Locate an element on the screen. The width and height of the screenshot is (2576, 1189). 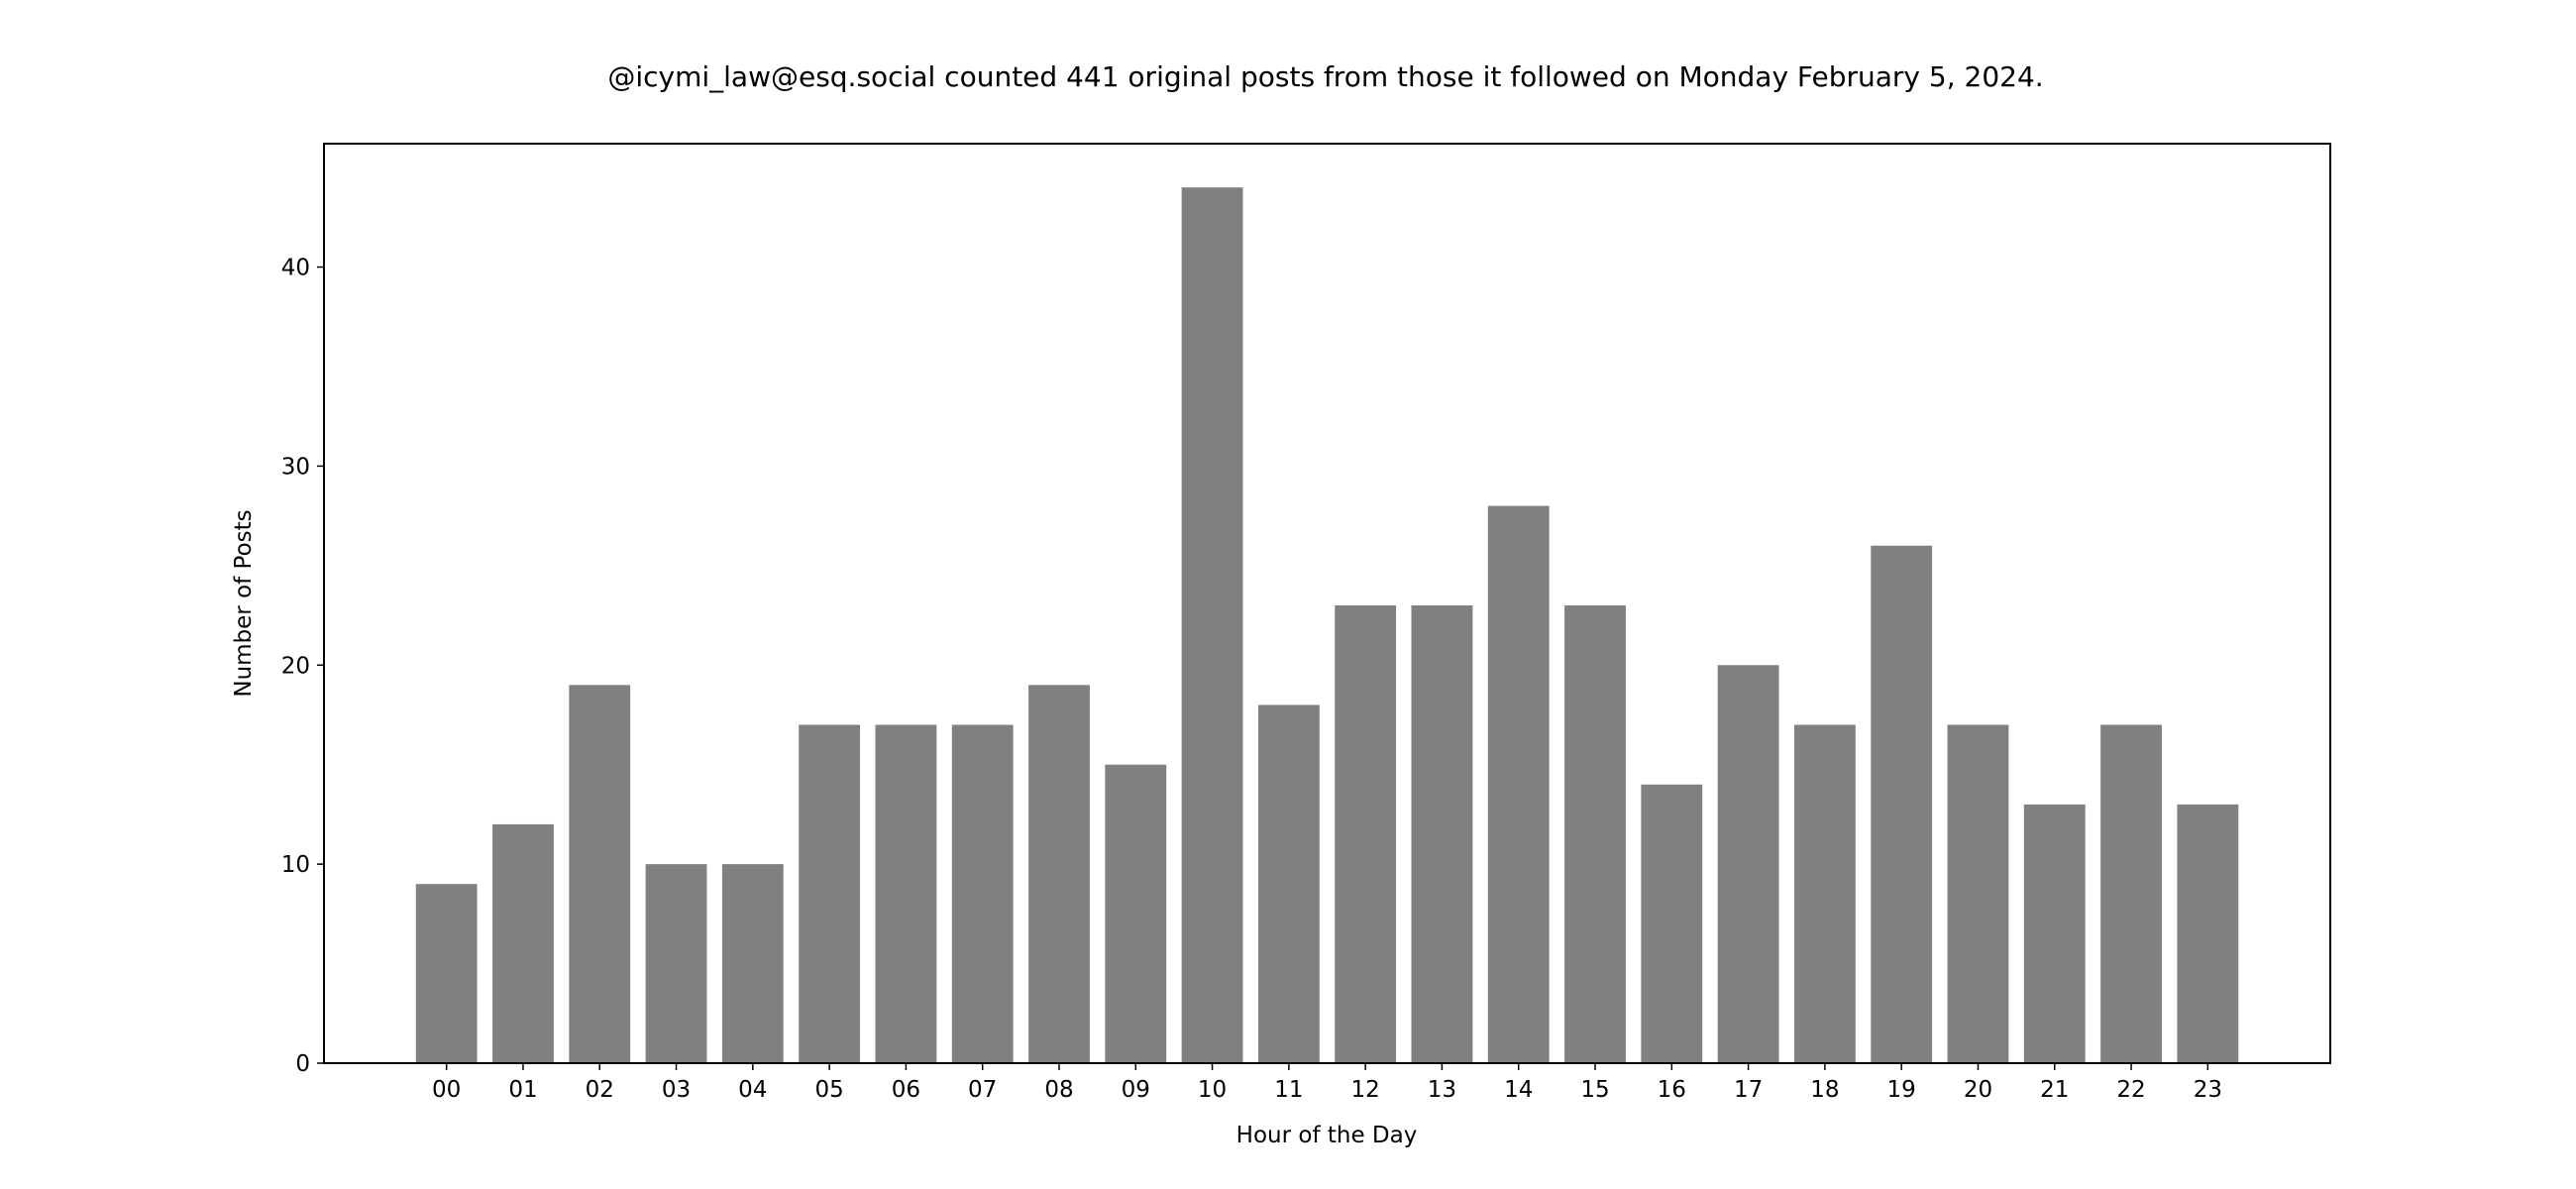
x-tick-label: 02 is located at coordinates (600, 1090).